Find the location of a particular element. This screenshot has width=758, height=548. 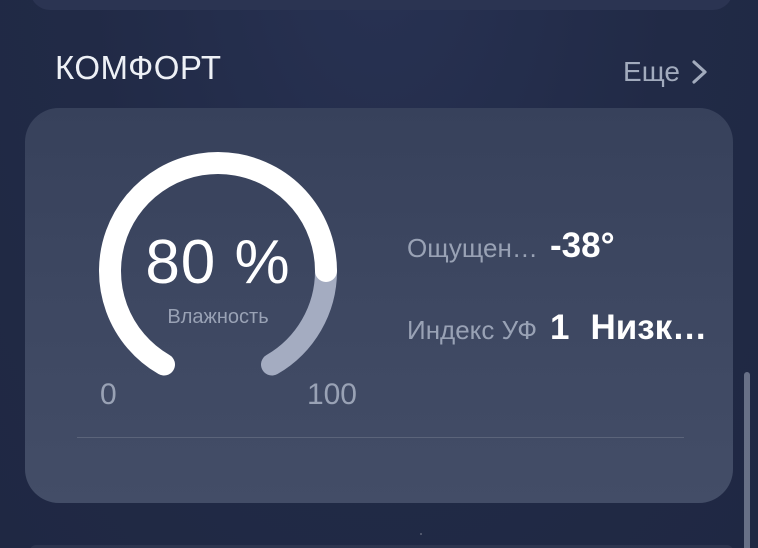

previous-card-edge is located at coordinates (381, 5).